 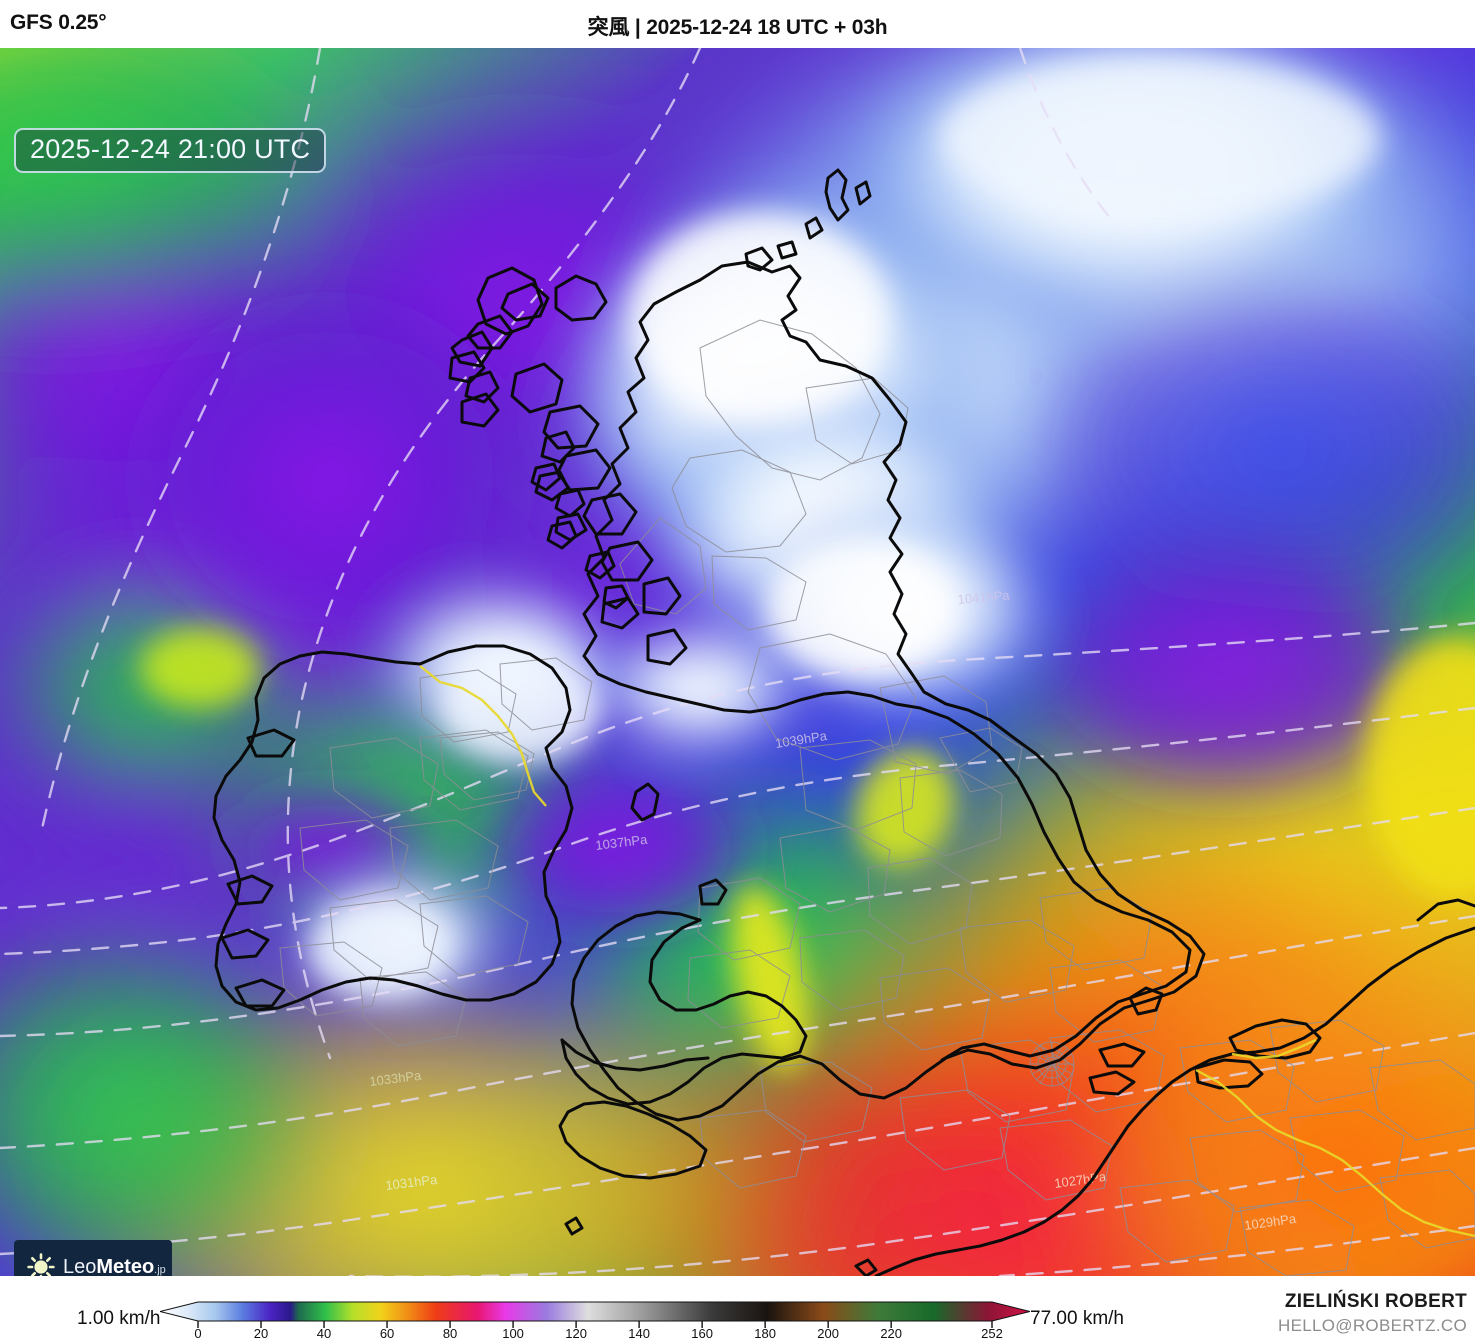 I want to click on logo-leo: Leo, so click(x=80, y=1266).